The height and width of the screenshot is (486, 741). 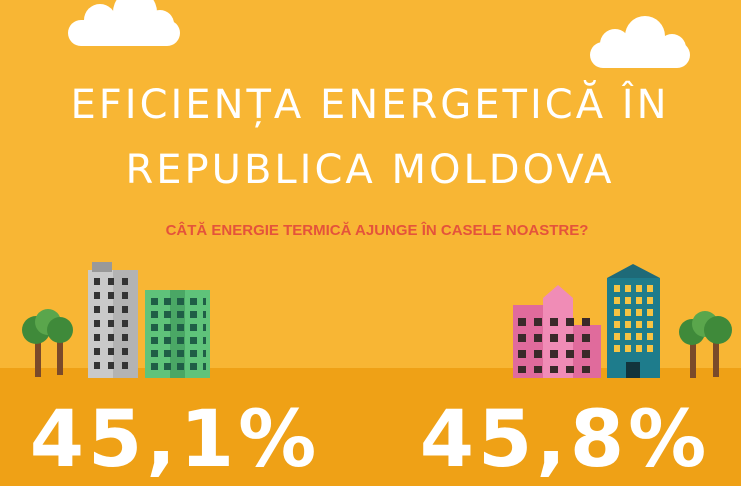 I want to click on title: REPUBLICA MOLDOVA, so click(x=369, y=170).